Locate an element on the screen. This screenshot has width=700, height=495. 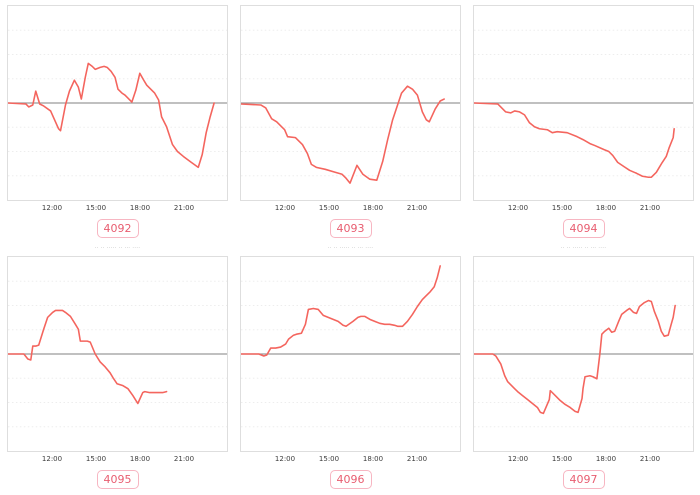
chart-id-badge-4096: 4096 is located at coordinates (350, 479).